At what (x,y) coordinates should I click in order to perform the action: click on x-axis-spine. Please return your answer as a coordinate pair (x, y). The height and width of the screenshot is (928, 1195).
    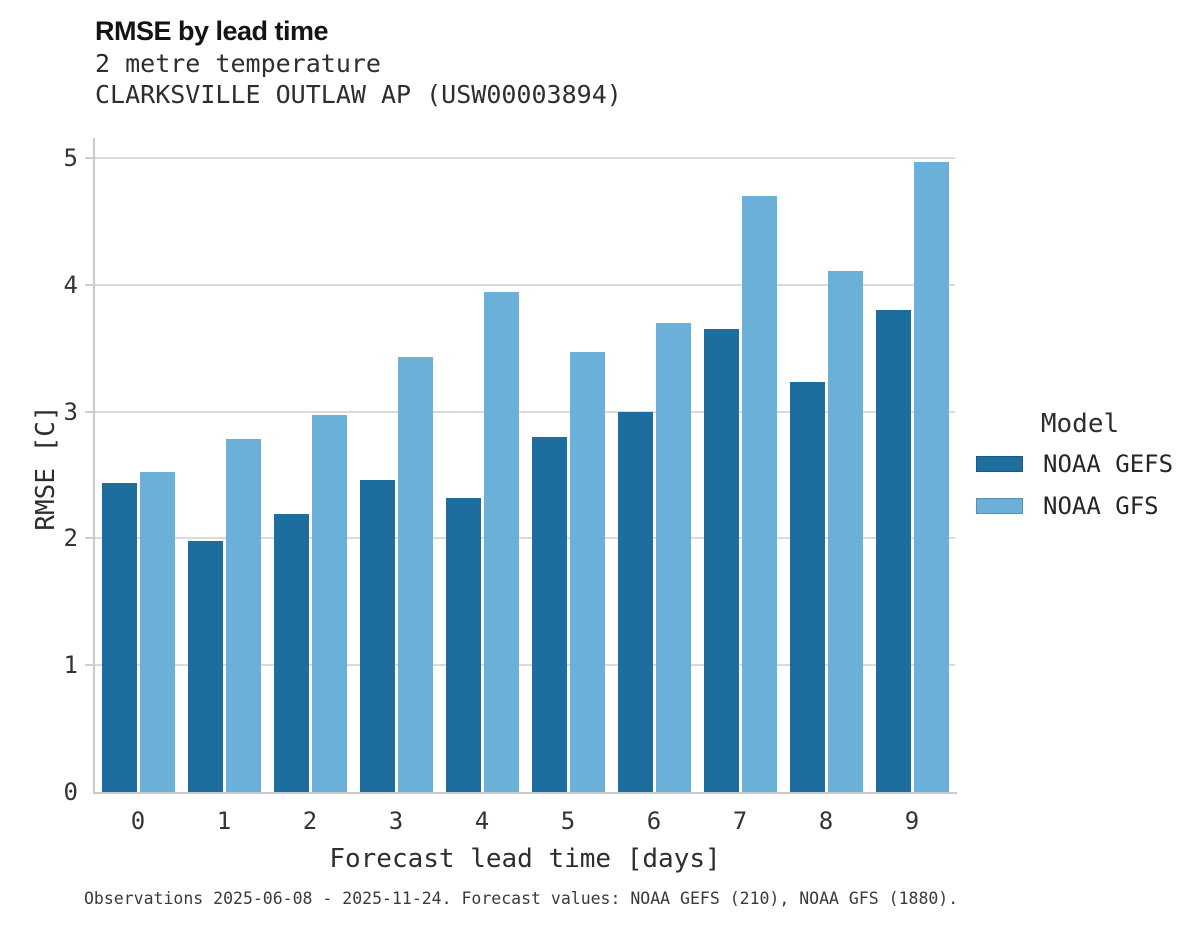
    Looking at the image, I should click on (525, 793).